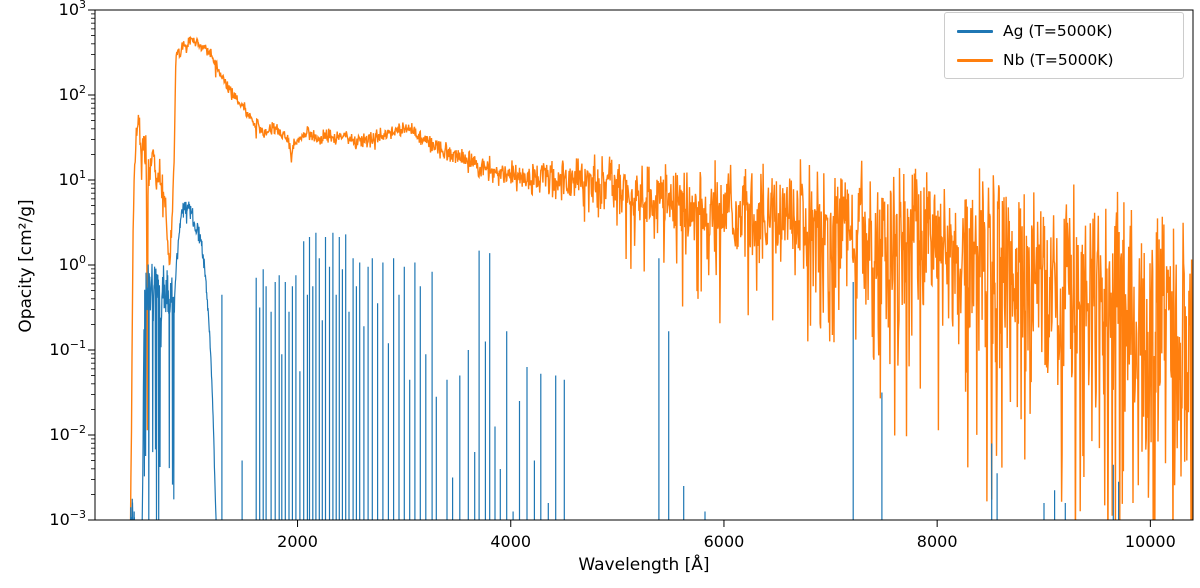 This screenshot has height=588, width=1200. I want to click on y-tick-label: 10⁻², so click(67, 433).